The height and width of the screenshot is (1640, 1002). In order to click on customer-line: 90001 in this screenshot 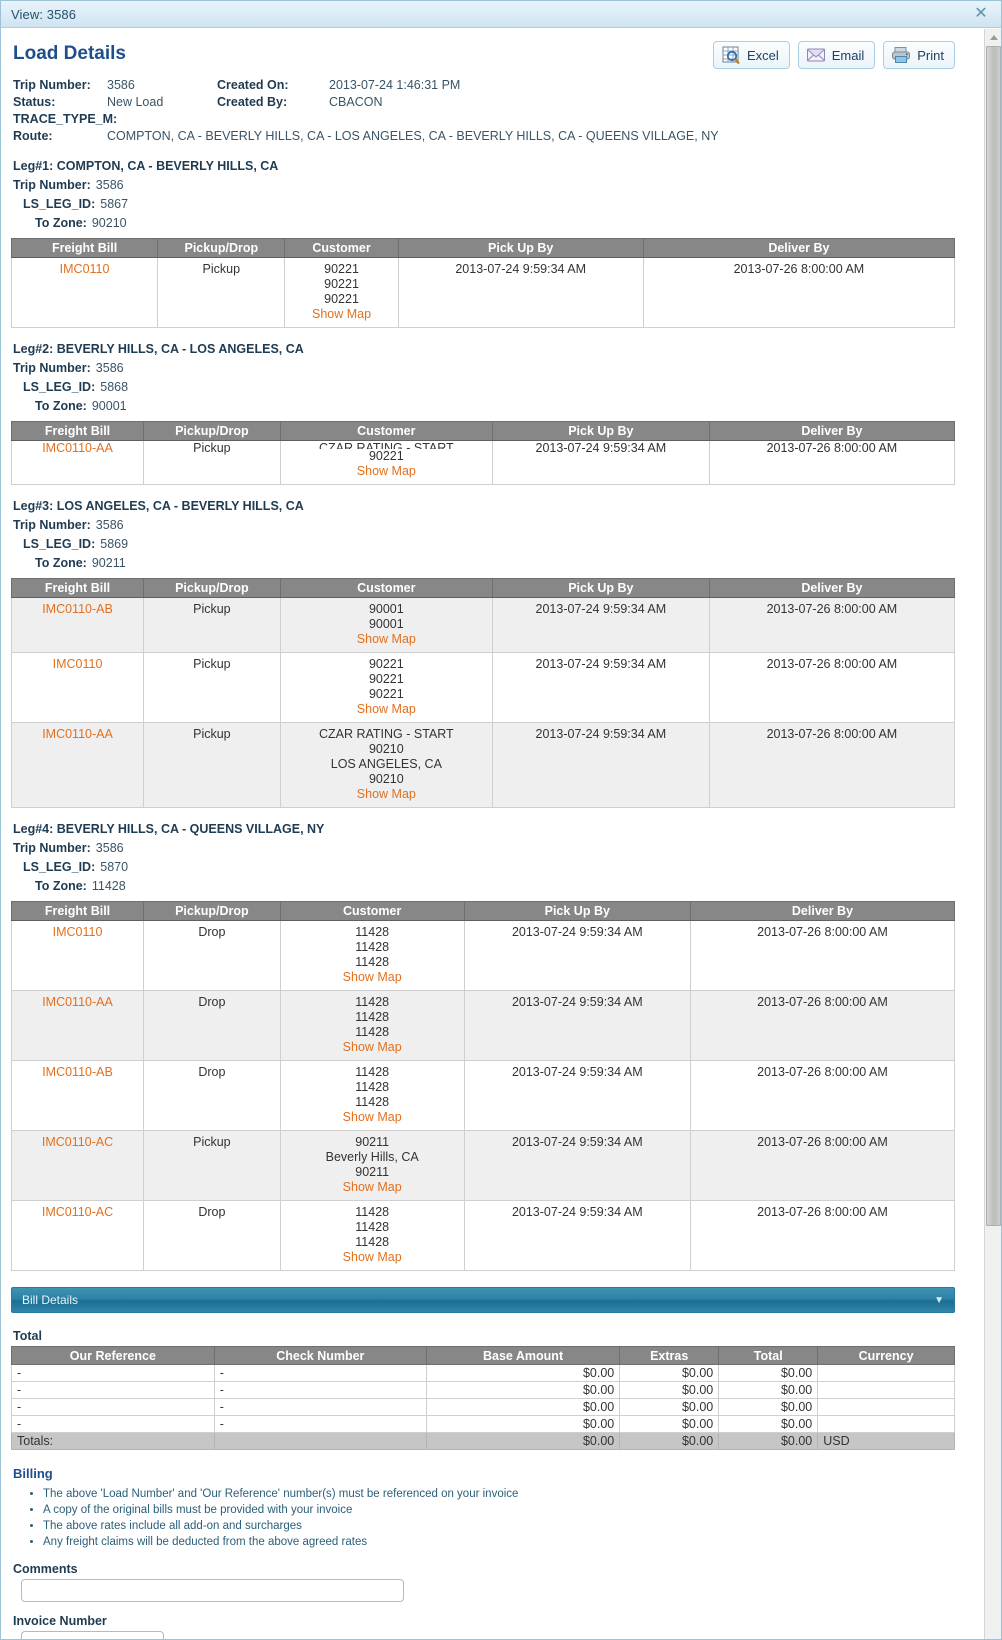, I will do `click(386, 624)`.